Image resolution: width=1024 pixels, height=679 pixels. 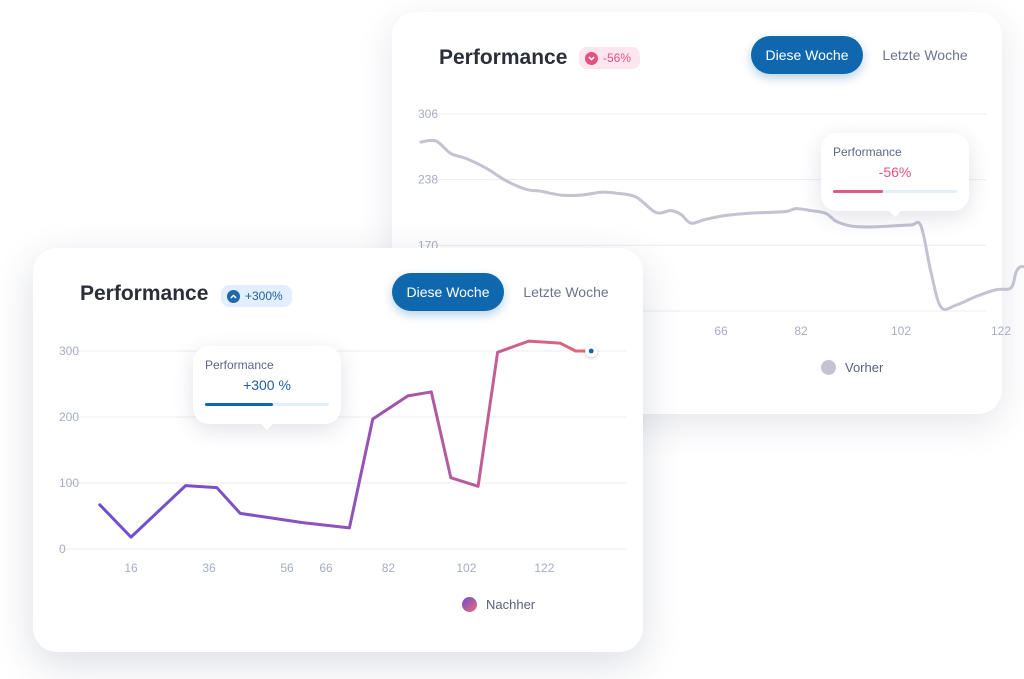 I want to click on chevron-down-icon, so click(x=591, y=58).